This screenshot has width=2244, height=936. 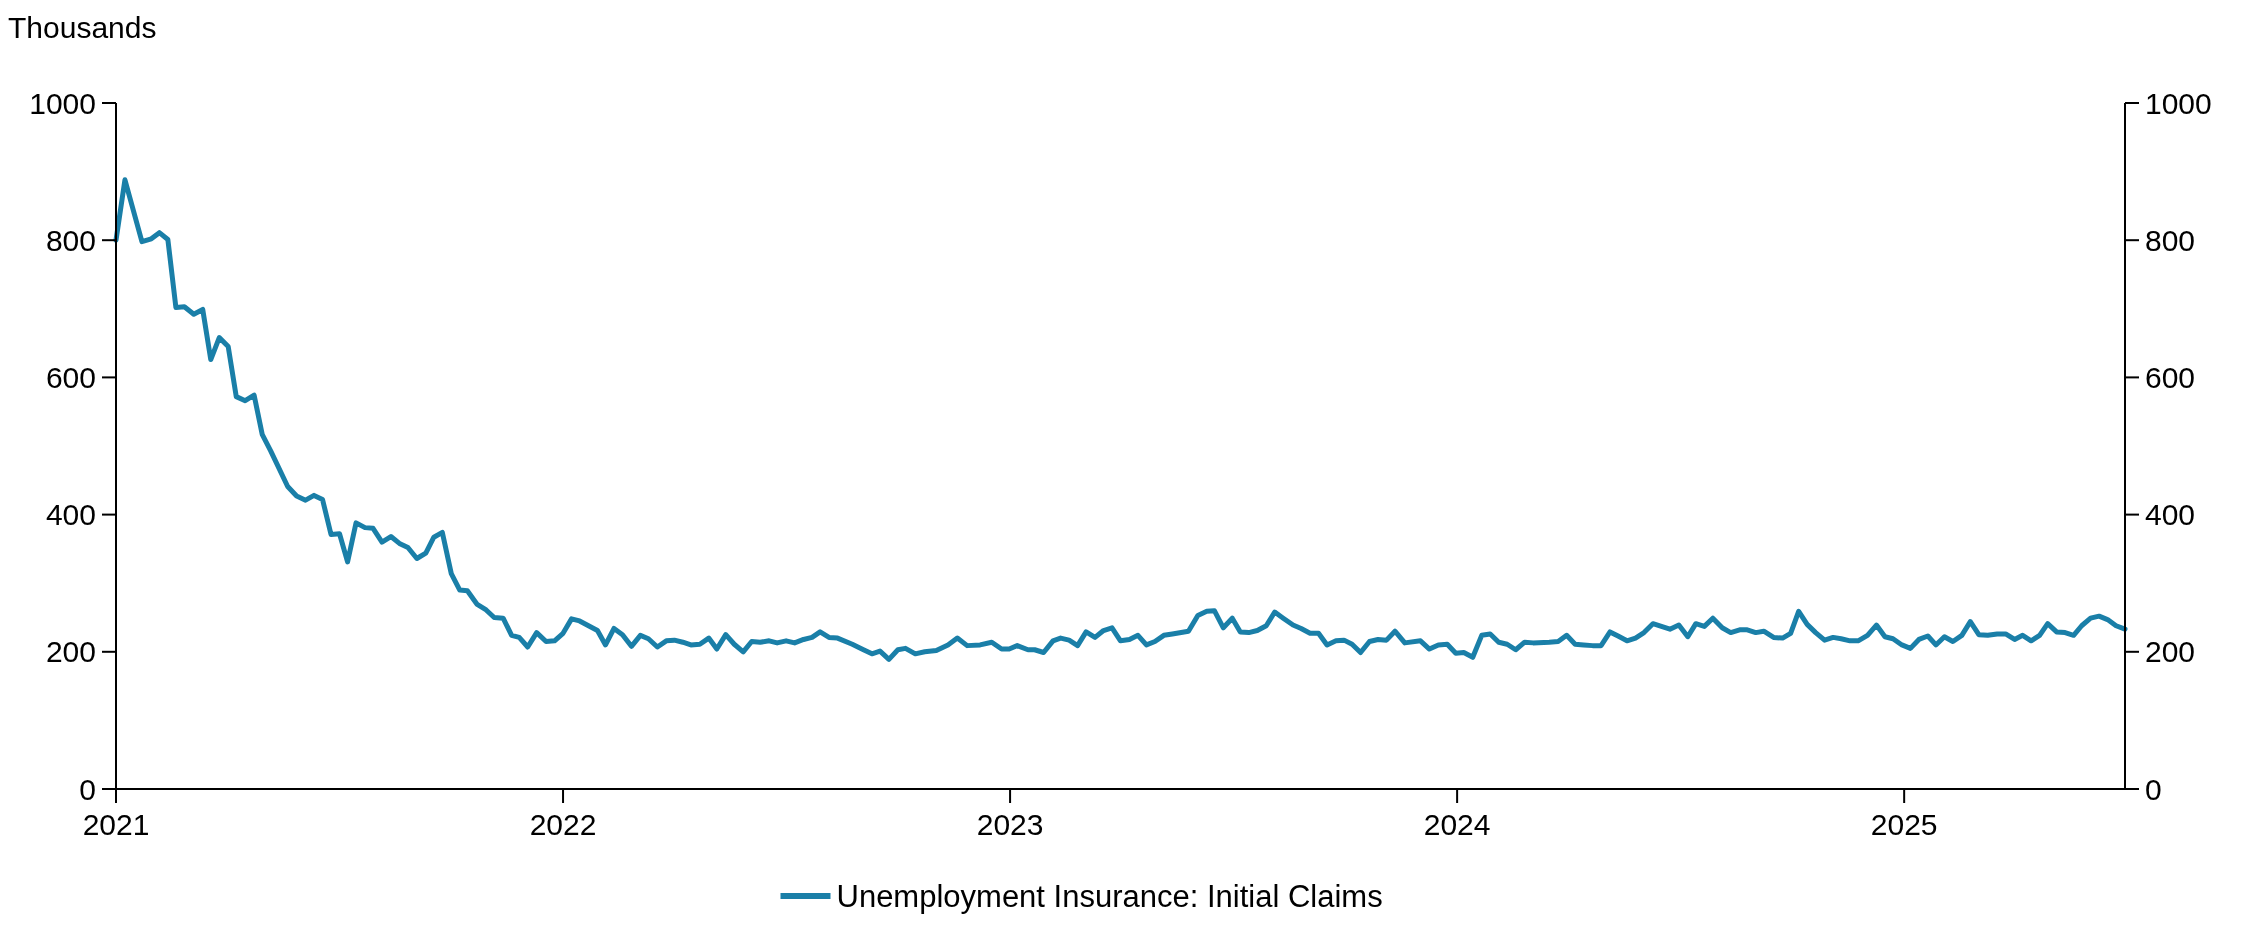 I want to click on x-tick-label: 2021, so click(x=116, y=824).